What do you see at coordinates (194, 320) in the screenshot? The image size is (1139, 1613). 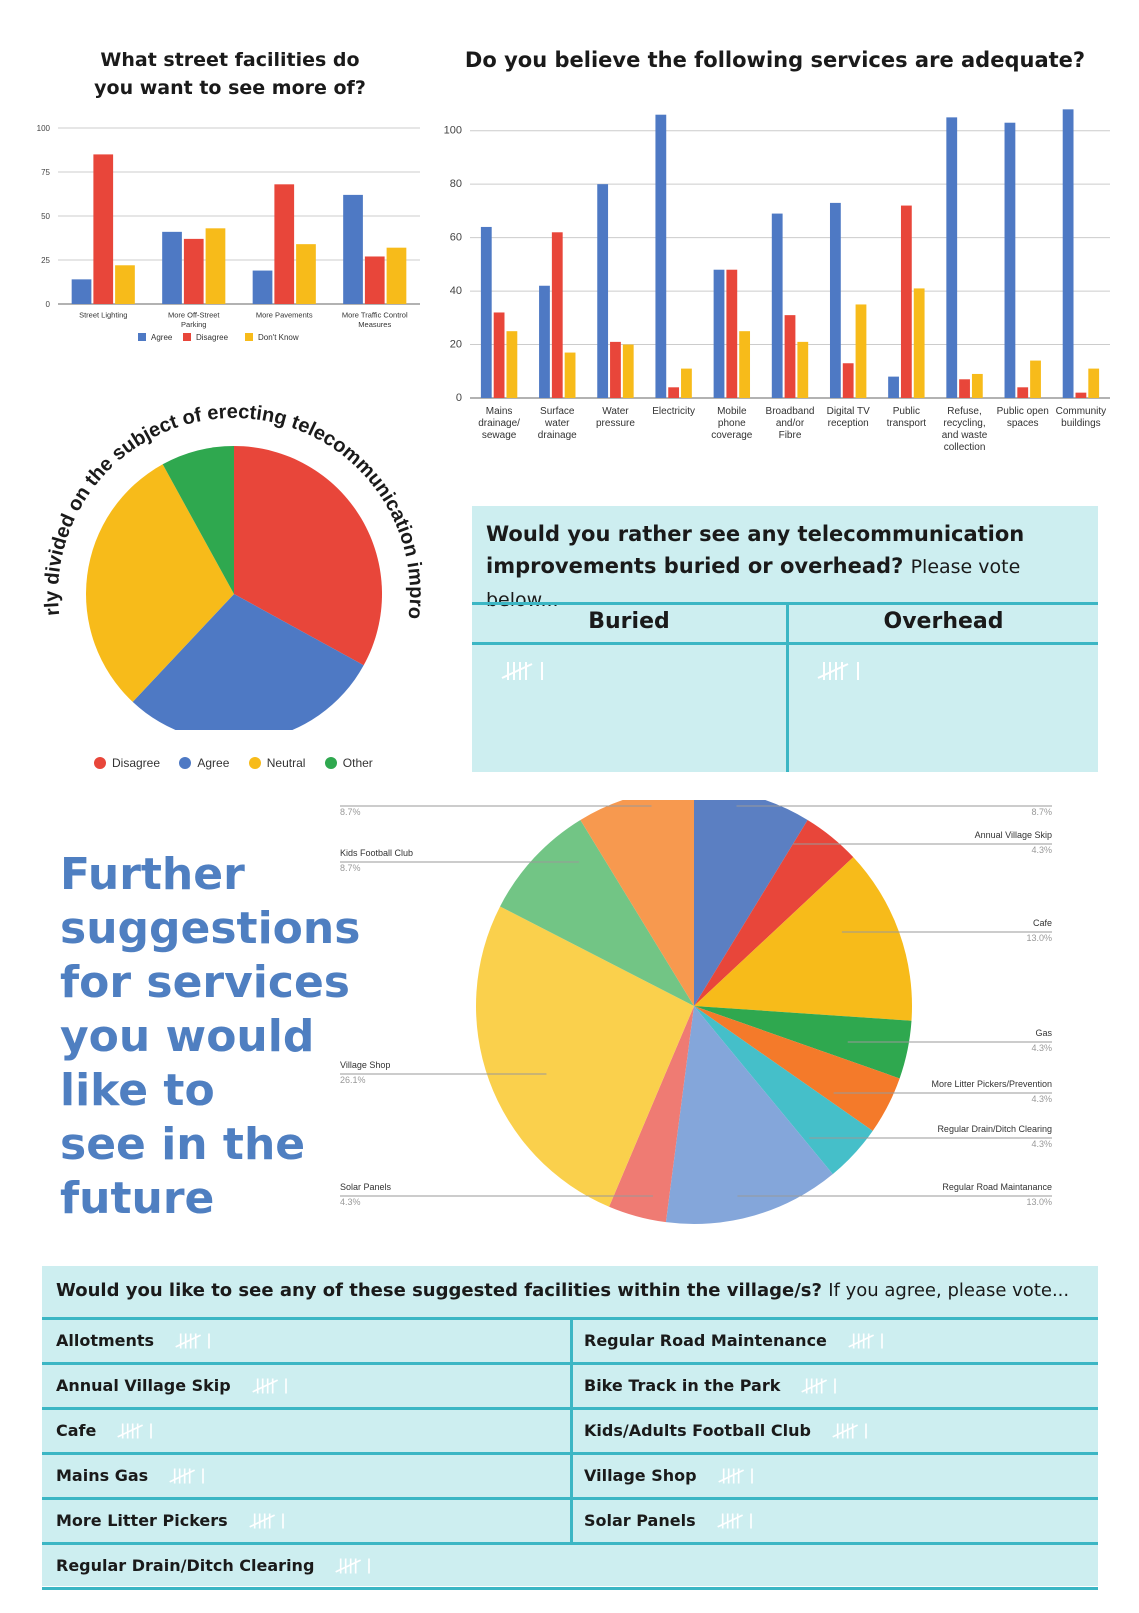 I see `x-tick-label: More Off-Street Parking` at bounding box center [194, 320].